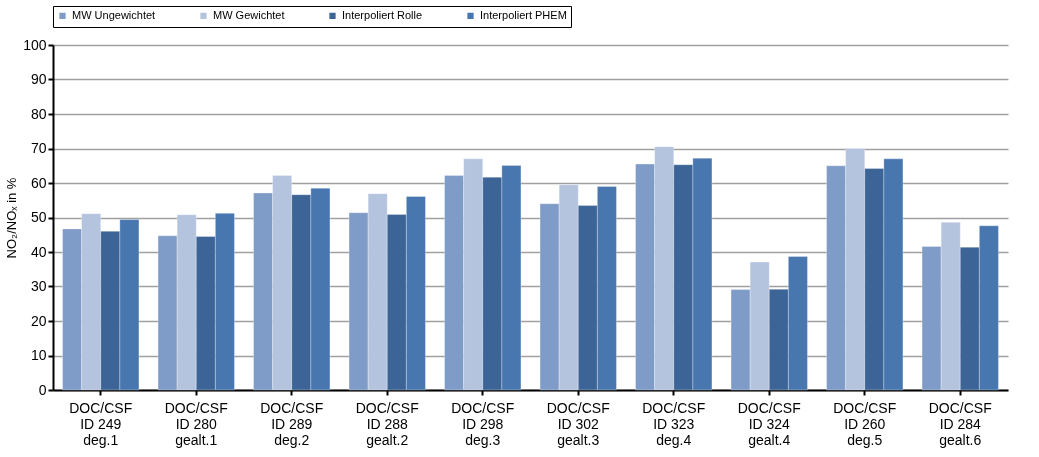 The width and height of the screenshot is (1039, 457). I want to click on y-tick-label: 10, so click(38, 355).